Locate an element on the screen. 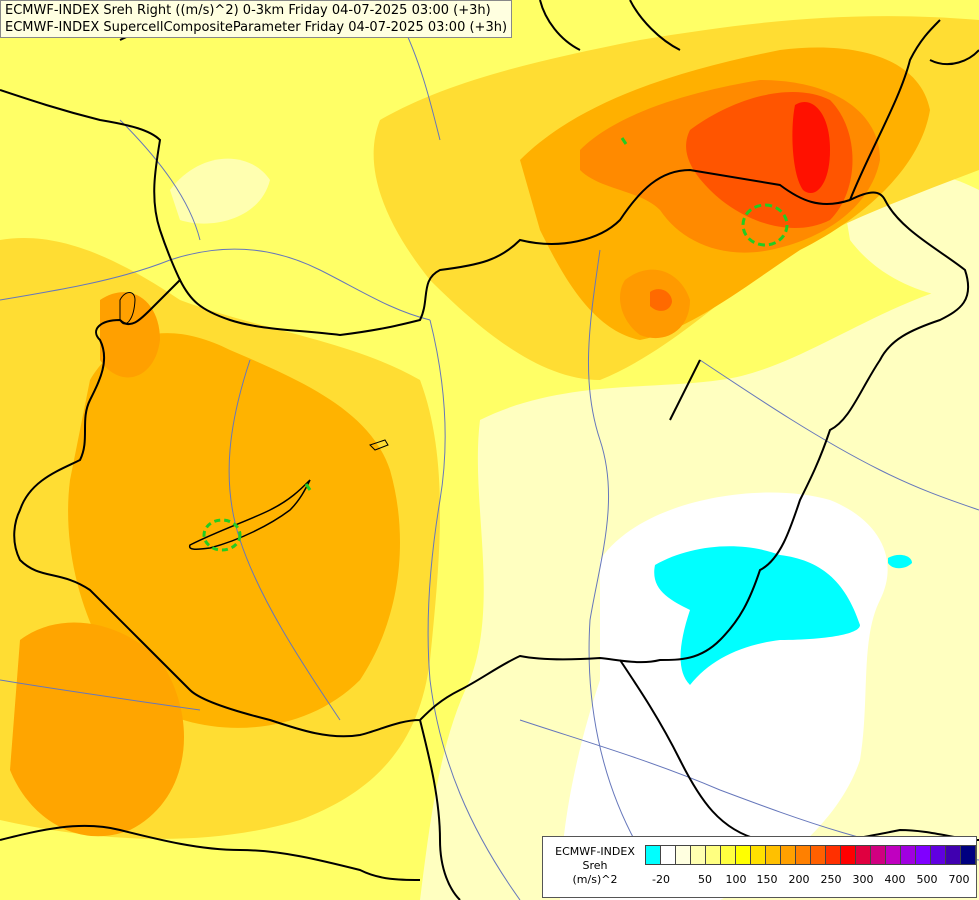 The image size is (979, 900). legend-tick-label: 400 is located at coordinates (895, 879).